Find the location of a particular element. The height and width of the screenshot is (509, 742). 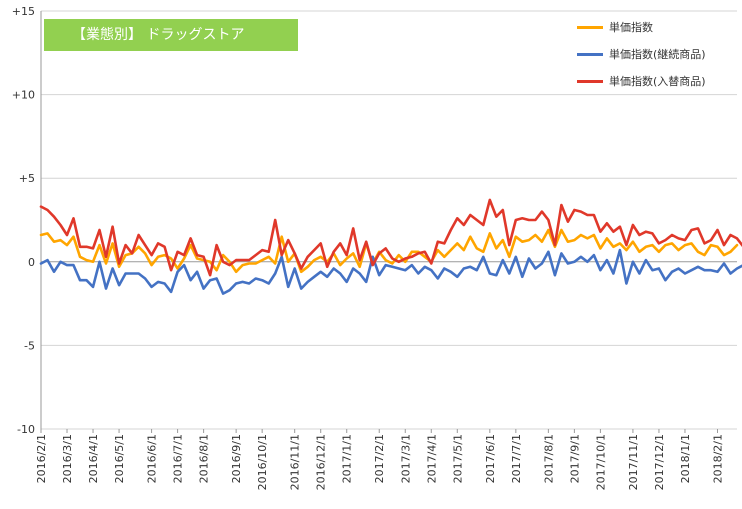

y-tick-label: -10 is located at coordinates (26, 429).